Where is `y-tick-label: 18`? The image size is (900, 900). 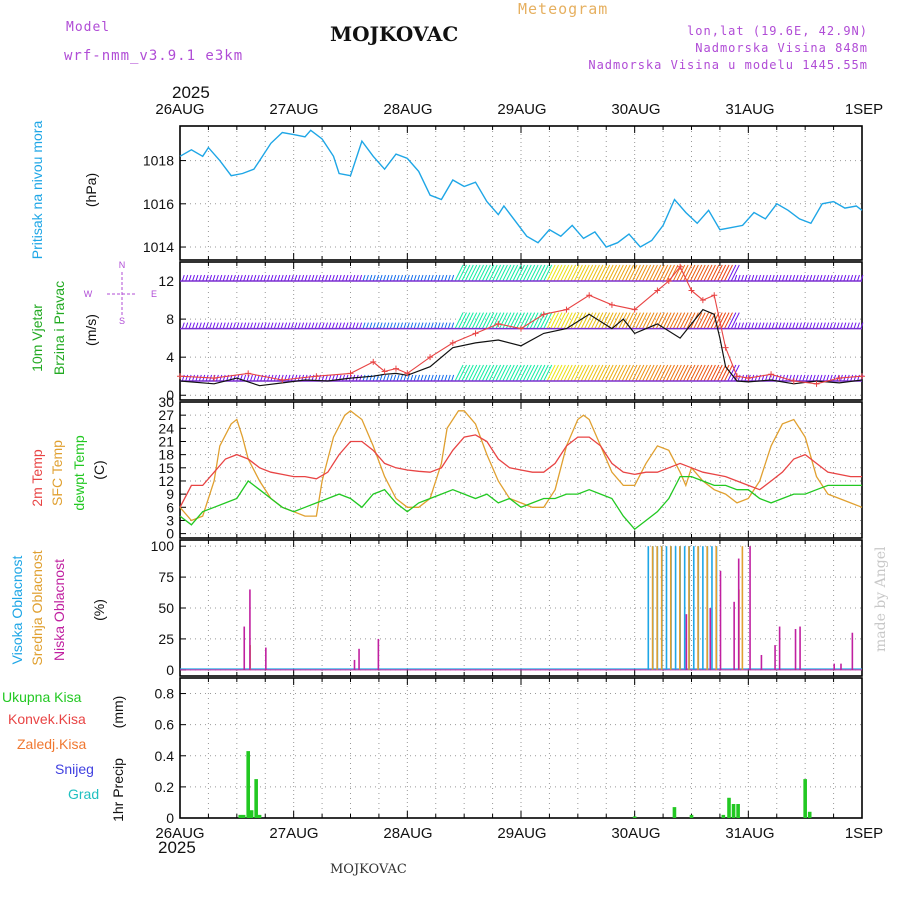
y-tick-label: 18 is located at coordinates (166, 455).